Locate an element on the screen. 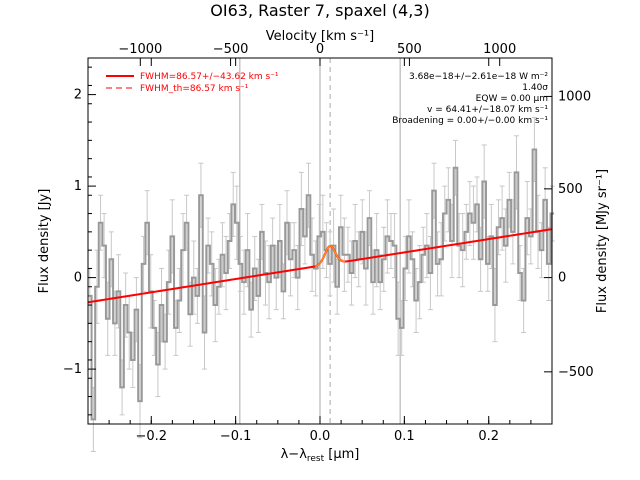  fit-annotation: Broadening = 0.00+/−0.00 km s⁻¹ is located at coordinates (470, 121).